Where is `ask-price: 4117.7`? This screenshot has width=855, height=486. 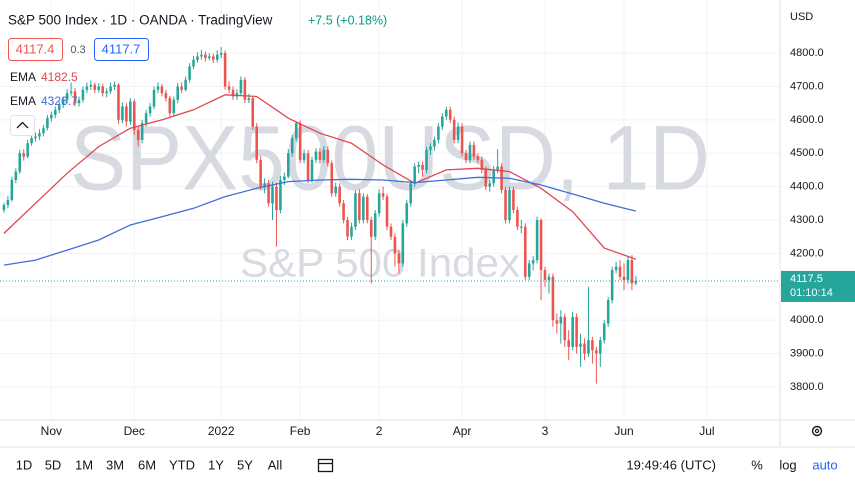 ask-price: 4117.7 is located at coordinates (121, 48).